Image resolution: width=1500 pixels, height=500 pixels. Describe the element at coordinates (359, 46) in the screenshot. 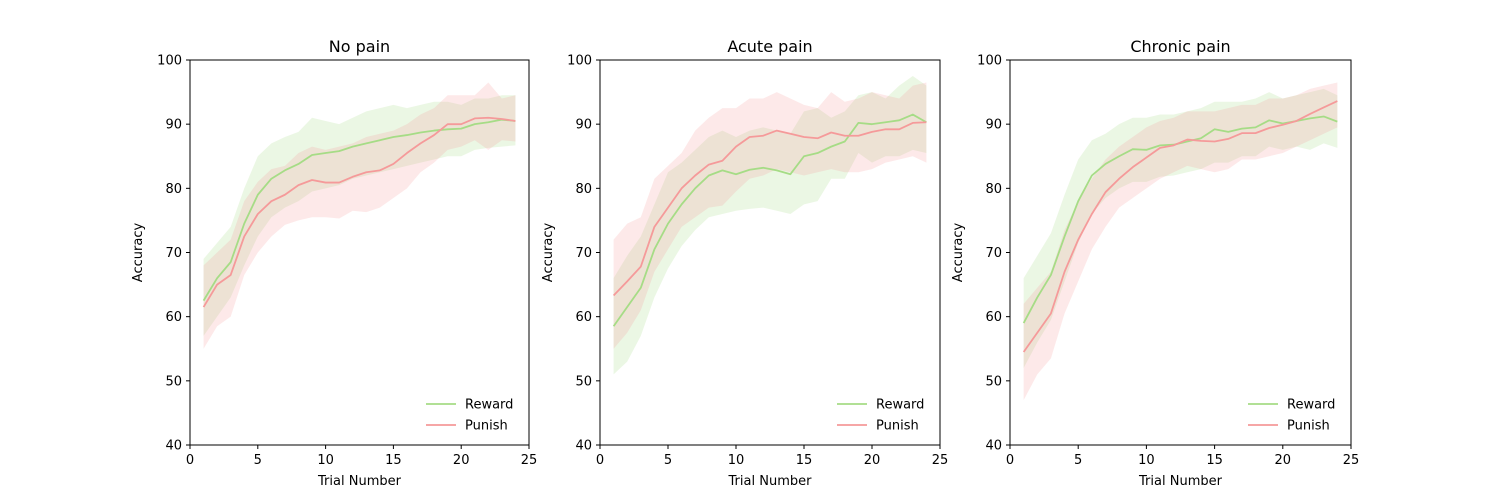

I see `panel-title: No pain` at that location.